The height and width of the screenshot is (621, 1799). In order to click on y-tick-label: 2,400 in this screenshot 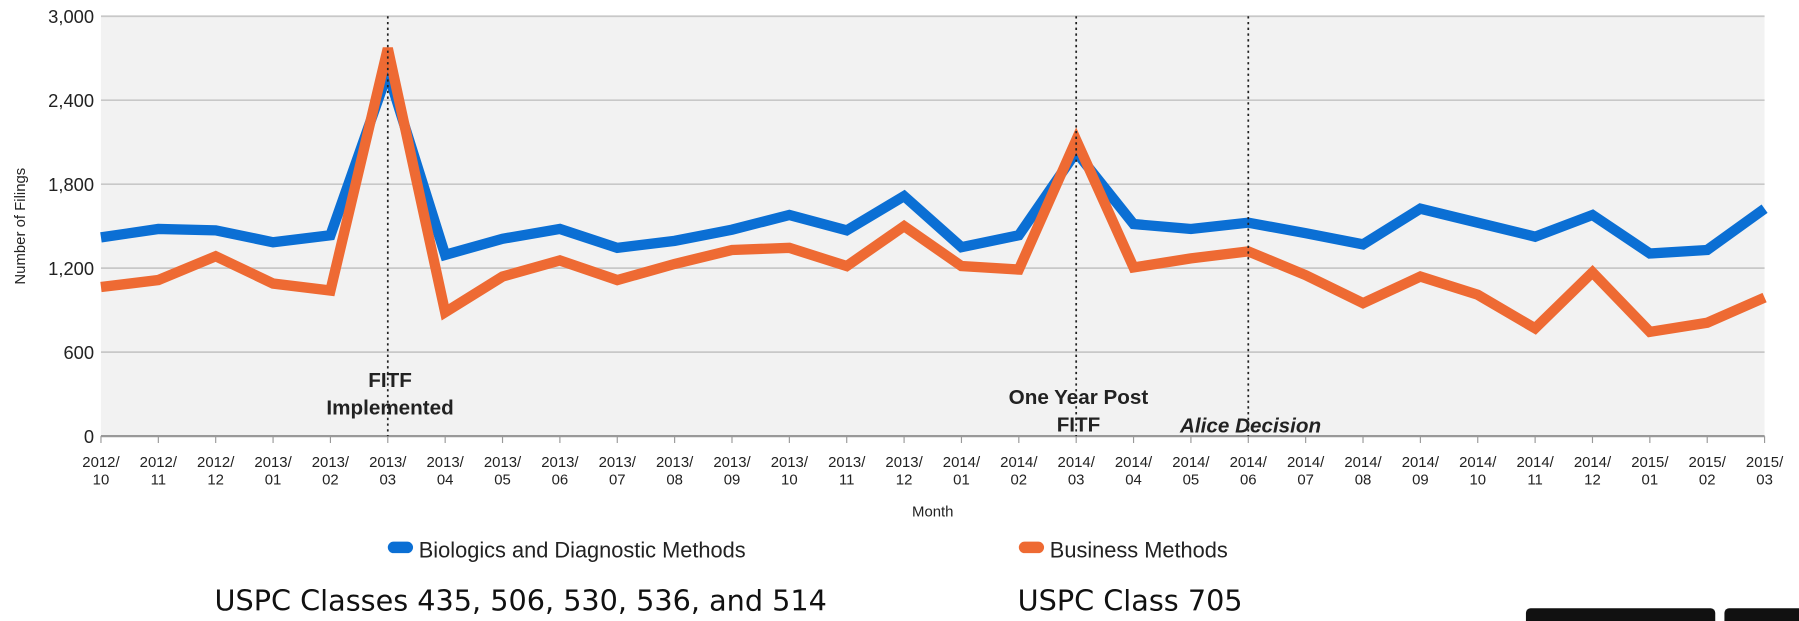, I will do `click(71, 100)`.